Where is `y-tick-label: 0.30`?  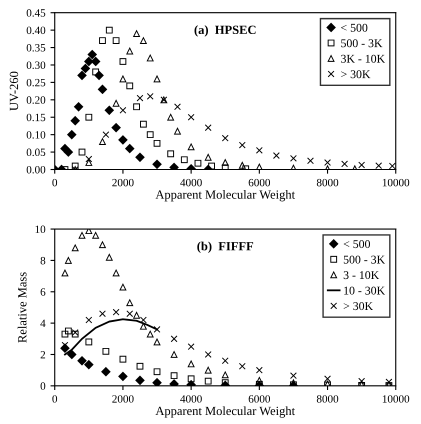 y-tick-label: 0.30 is located at coordinates (36, 65).